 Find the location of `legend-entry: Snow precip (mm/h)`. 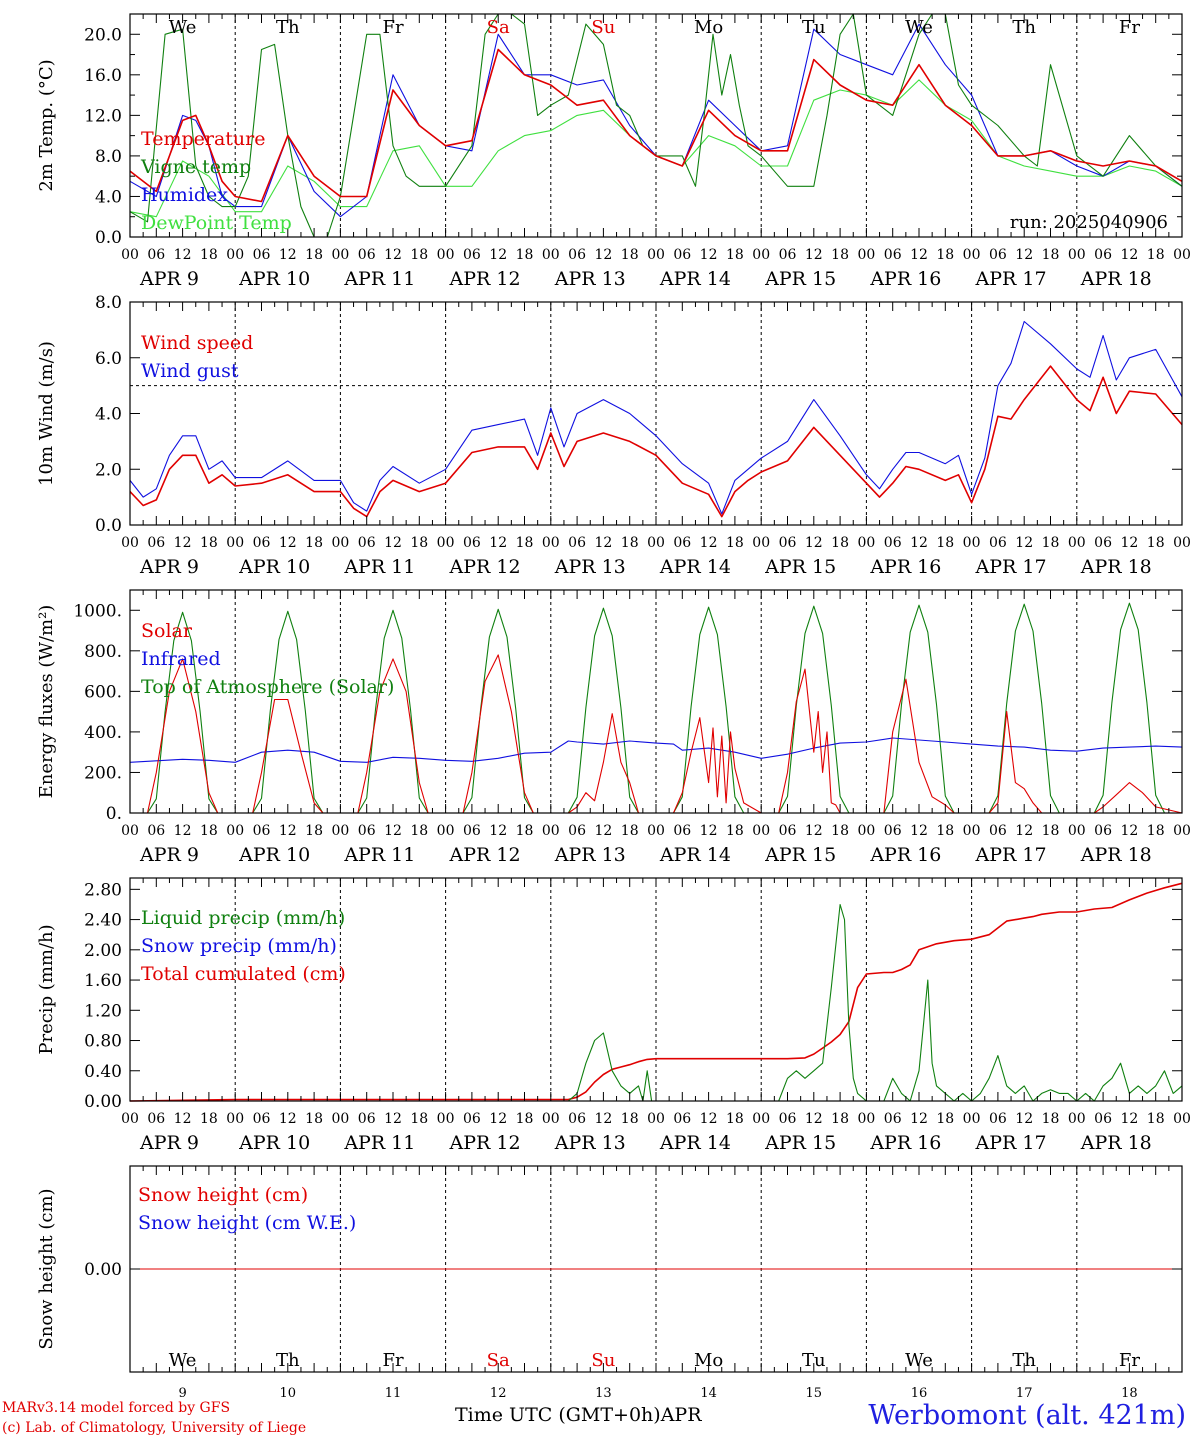

legend-entry: Snow precip (mm/h) is located at coordinates (239, 946).